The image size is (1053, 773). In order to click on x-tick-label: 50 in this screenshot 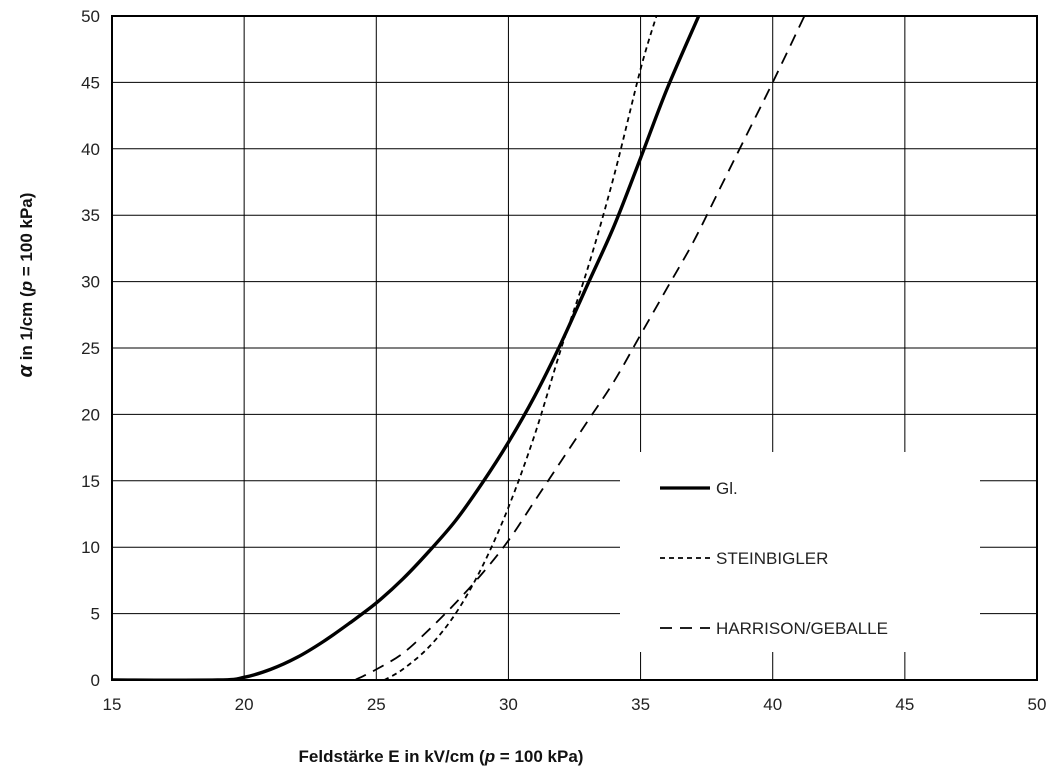, I will do `click(1037, 704)`.